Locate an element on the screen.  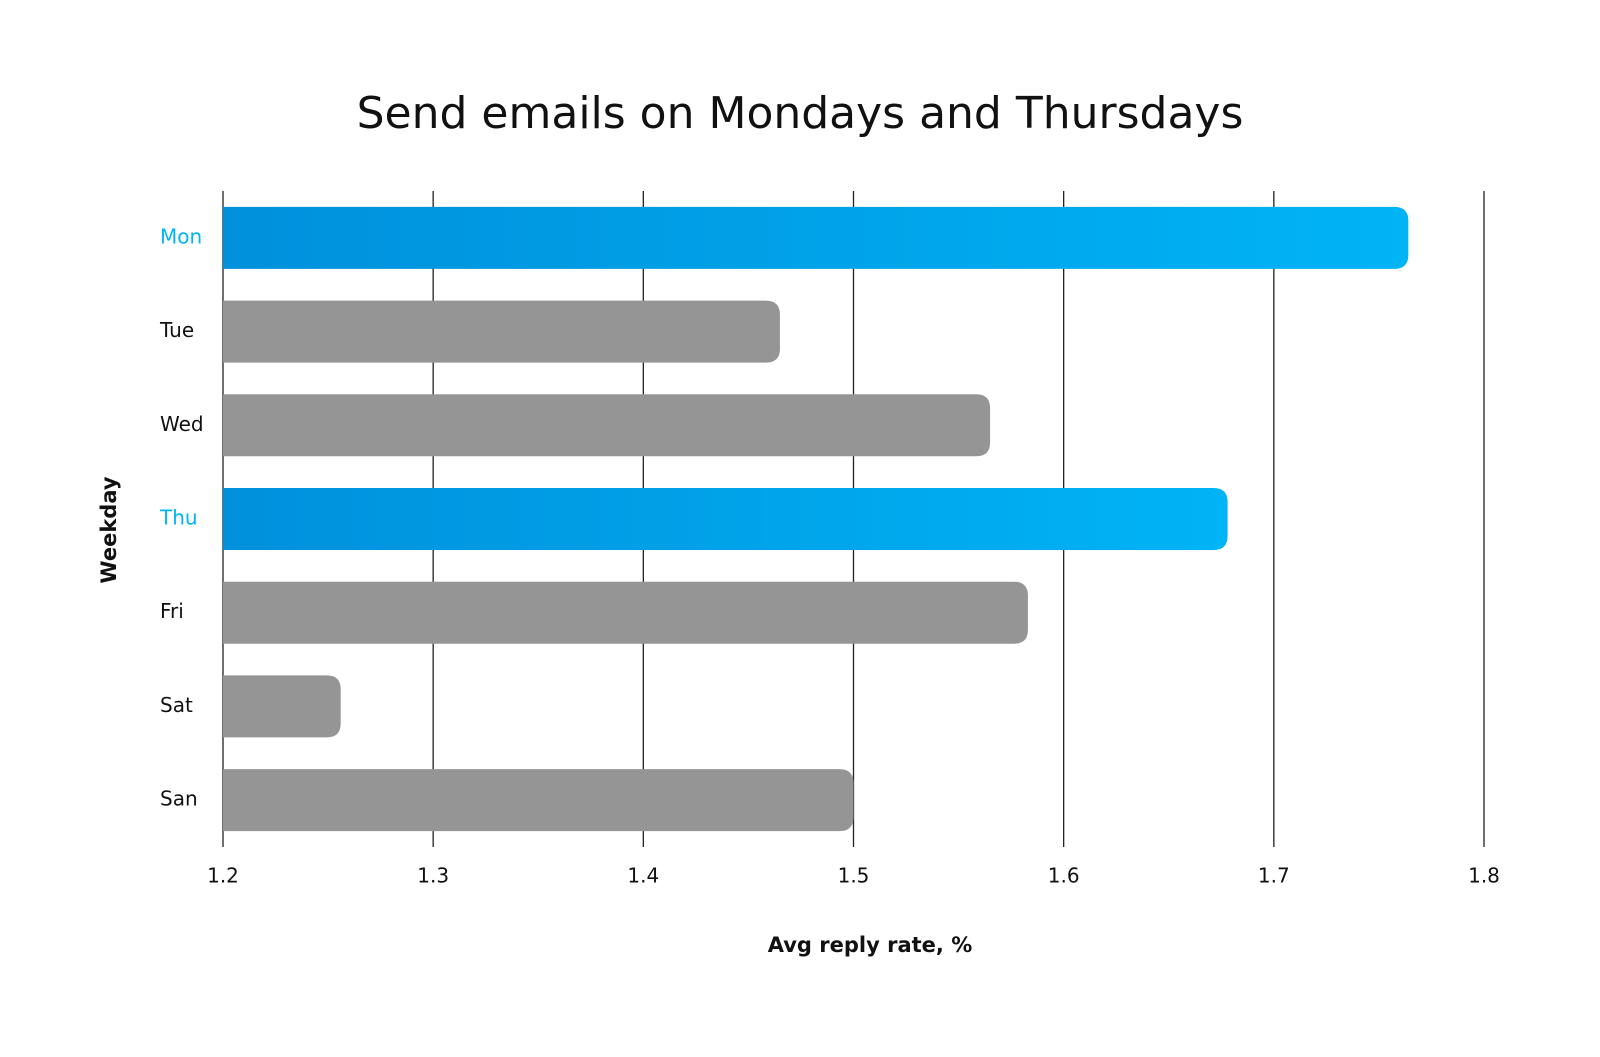
y-tick-label: Mon is located at coordinates (181, 236).